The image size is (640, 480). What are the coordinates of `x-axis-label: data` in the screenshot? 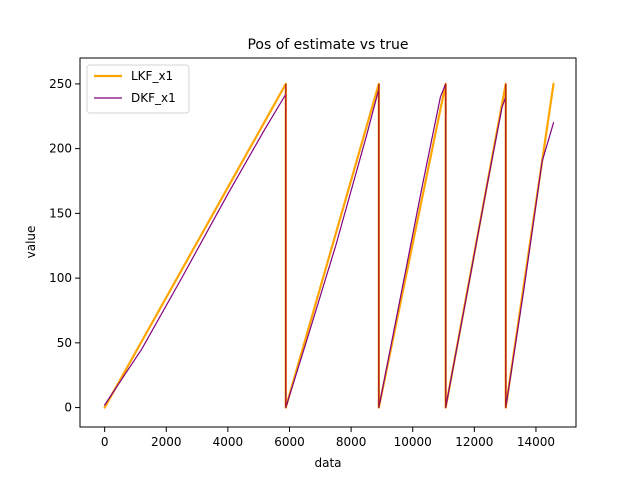 It's located at (327, 463).